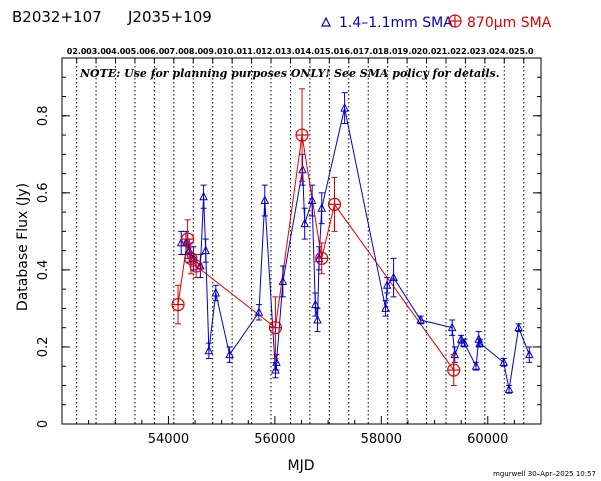 The height and width of the screenshot is (481, 601). I want to click on top-tick-label: 15.0, so click(329, 51).